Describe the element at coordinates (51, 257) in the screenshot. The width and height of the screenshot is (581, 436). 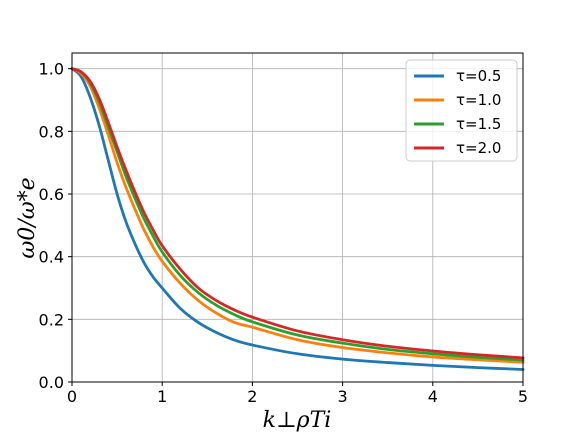
I see `y-tick-label: 0.4` at that location.